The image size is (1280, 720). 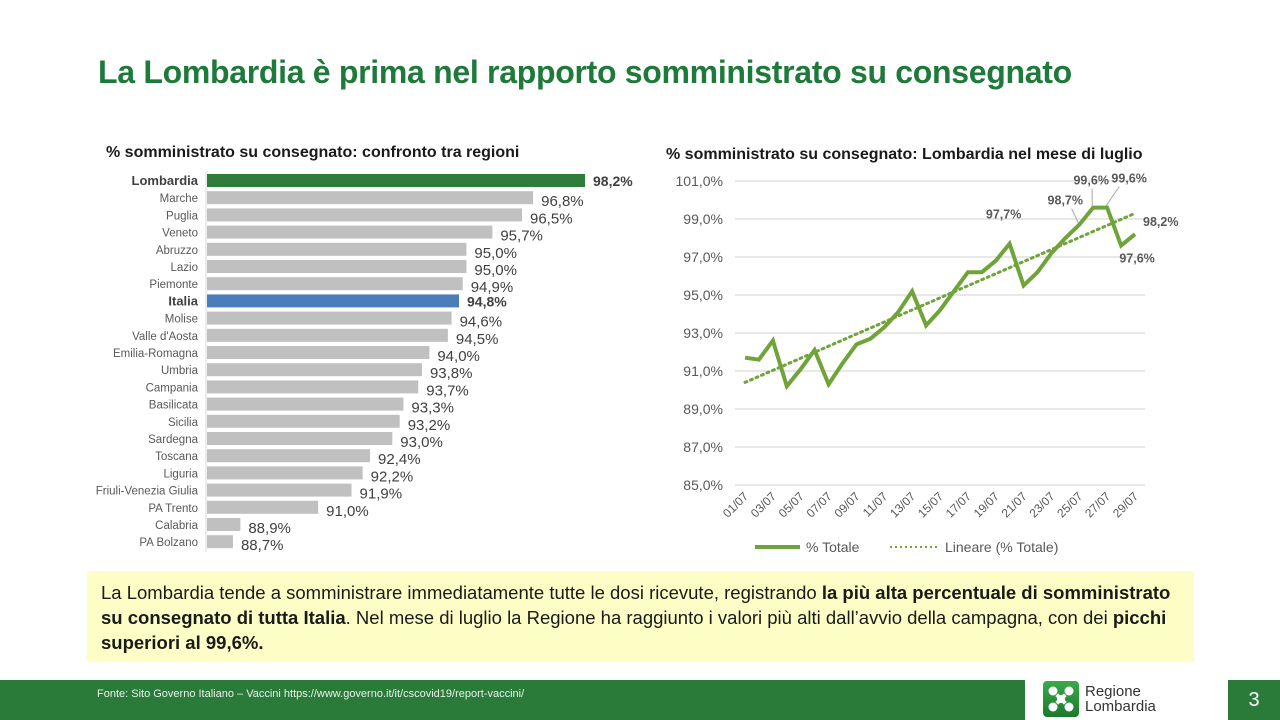 I want to click on bar-category-label: Marche, so click(x=179, y=199).